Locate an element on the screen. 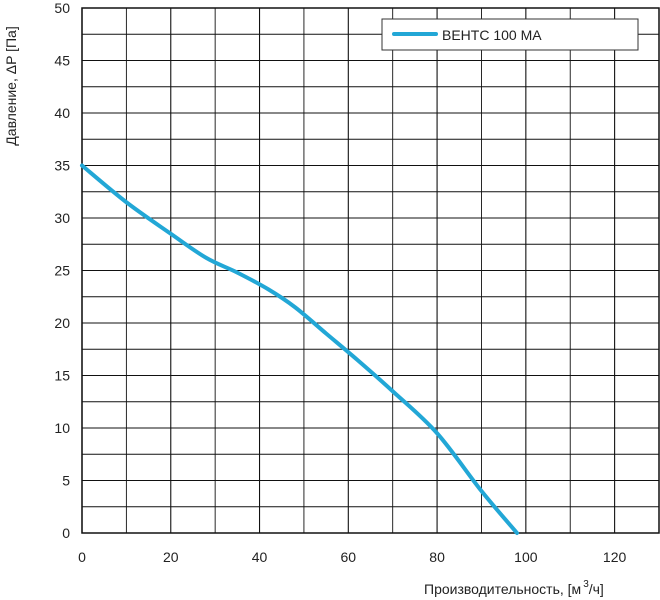  y-tick-labels: 0 5 10 15 20 25 30 35 40 45 50 is located at coordinates (62, 270).